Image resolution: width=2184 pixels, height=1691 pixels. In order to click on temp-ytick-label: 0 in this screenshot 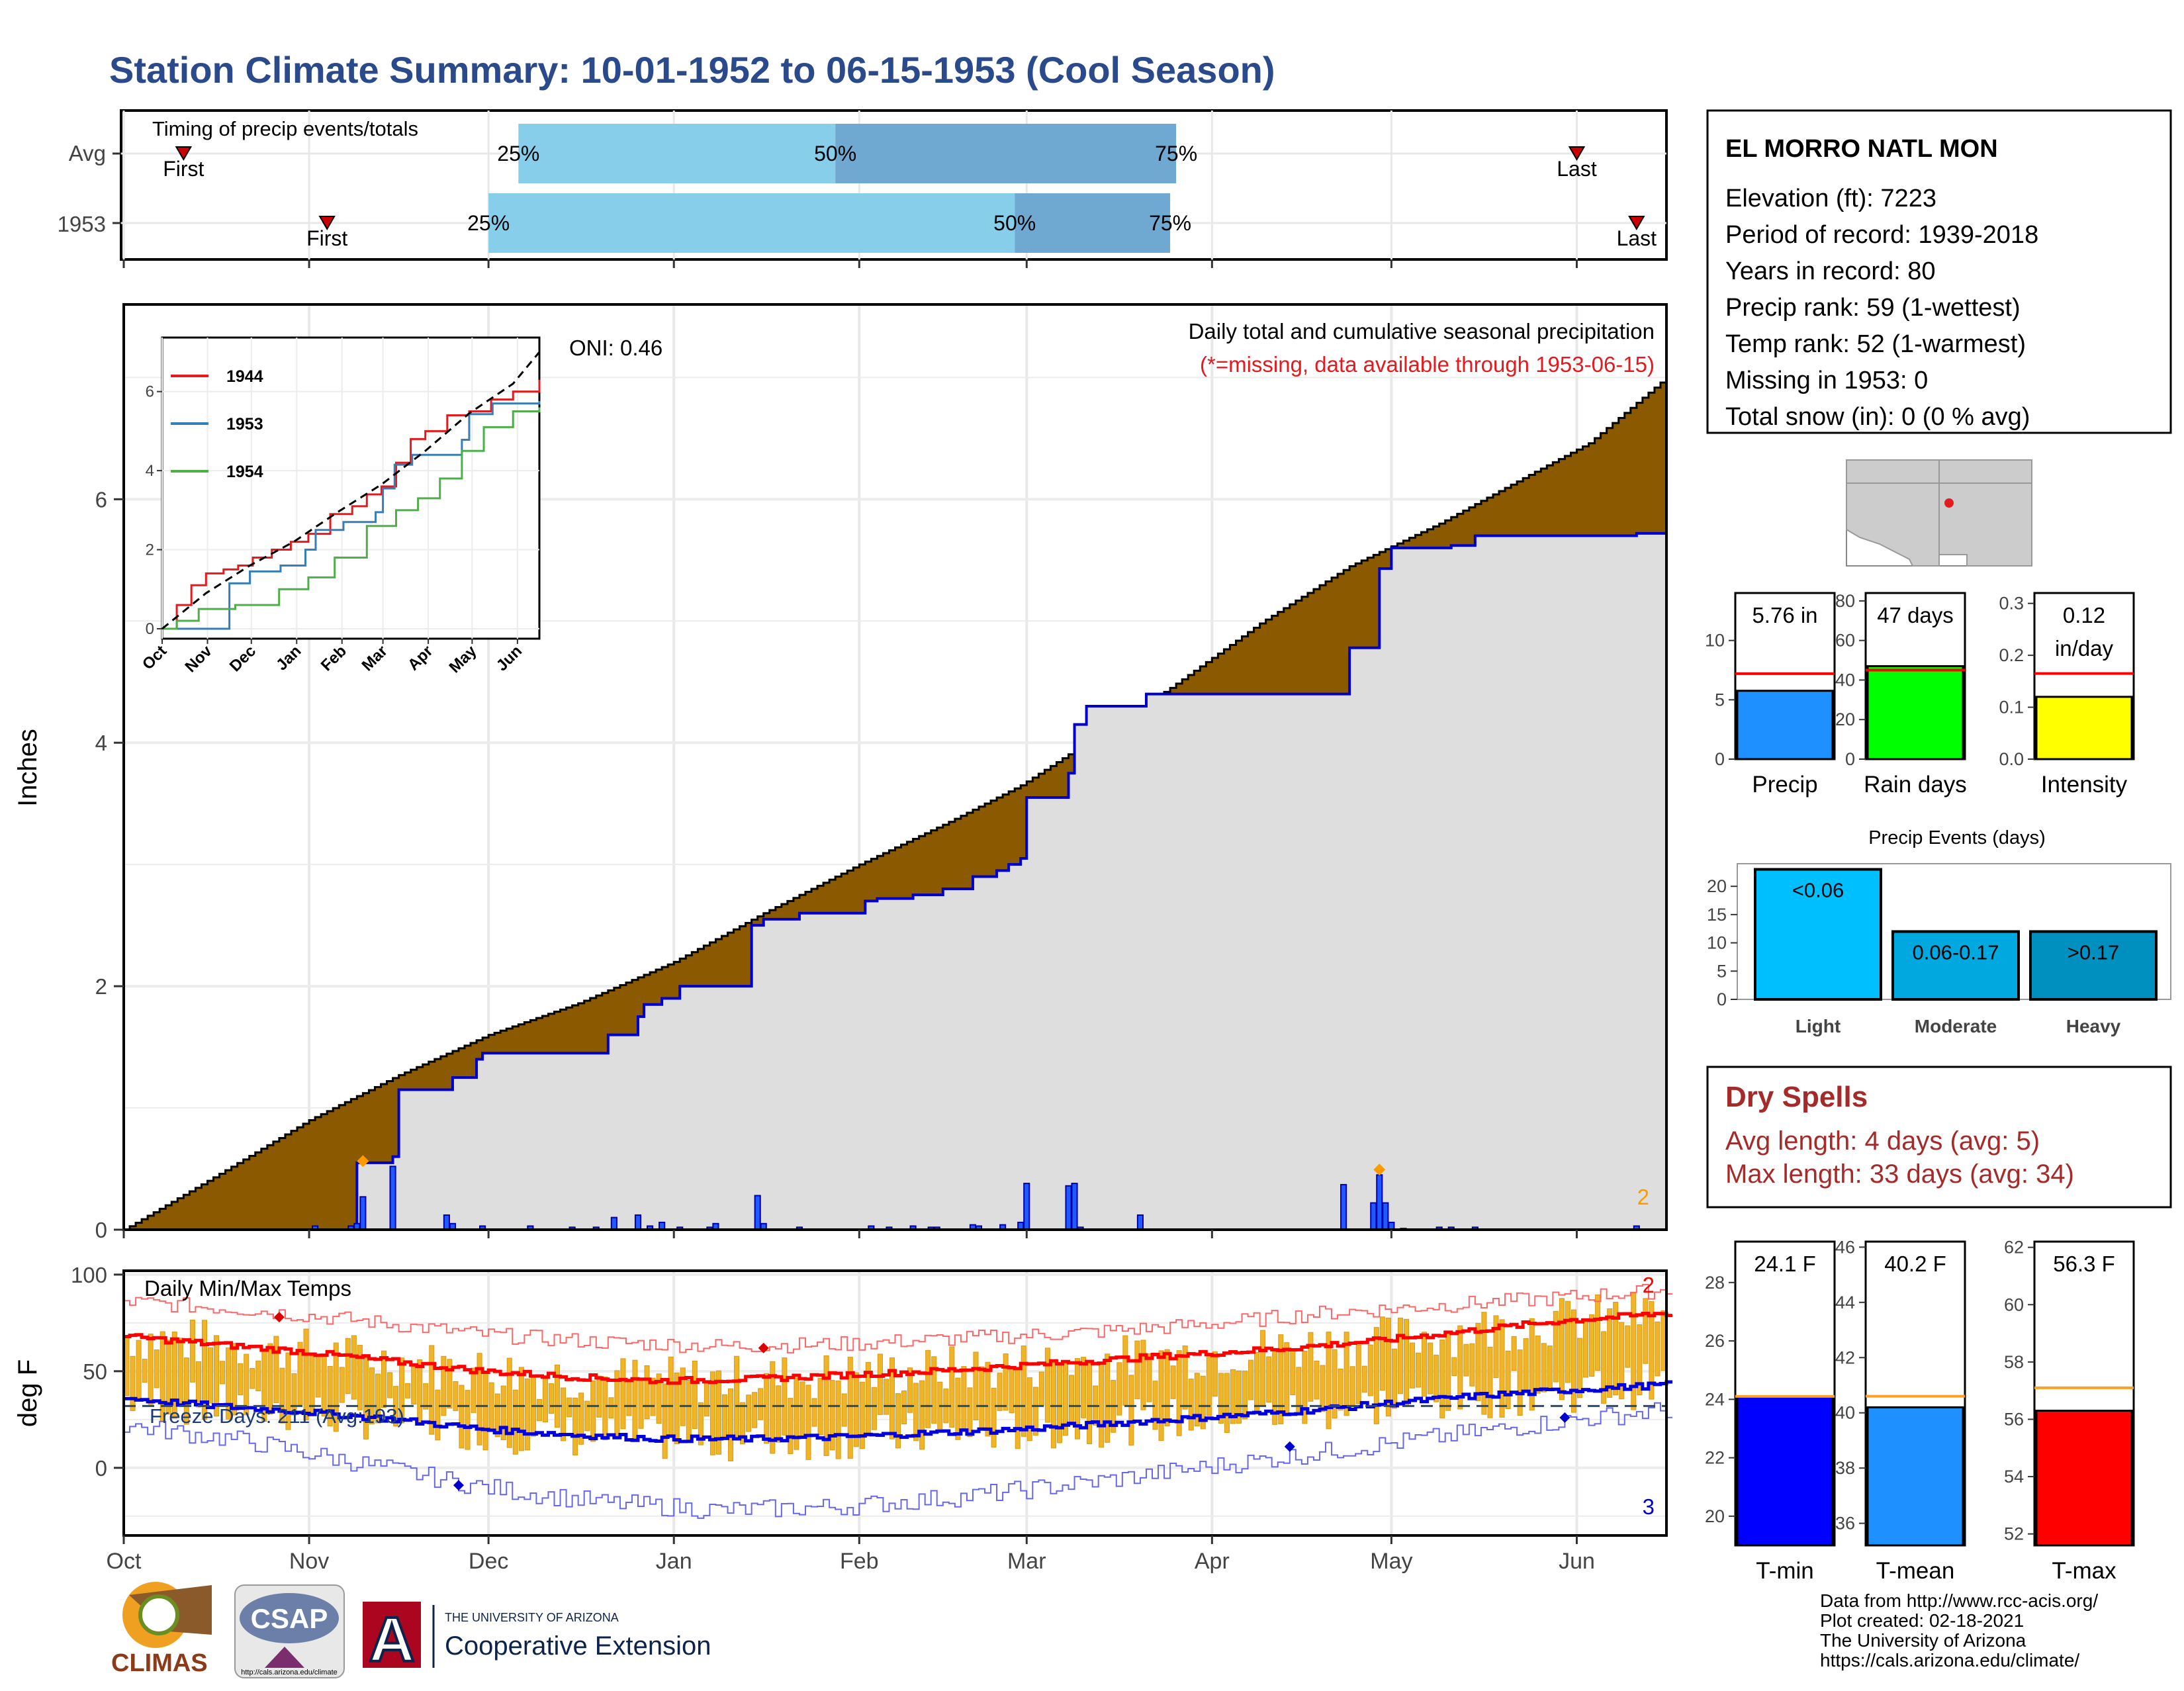, I will do `click(101, 1468)`.